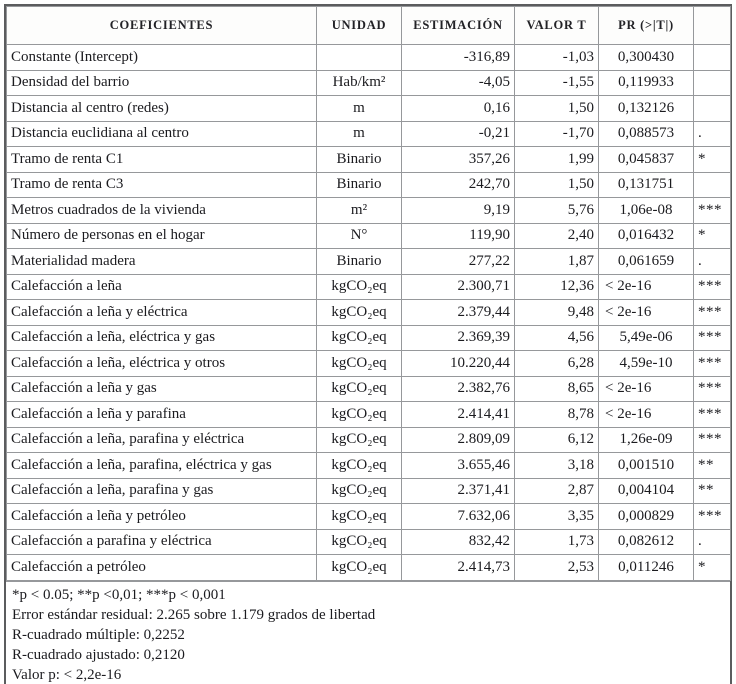 This screenshot has width=736, height=684. What do you see at coordinates (458, 312) in the screenshot?
I see `cell-estimacion: 2.379,44` at bounding box center [458, 312].